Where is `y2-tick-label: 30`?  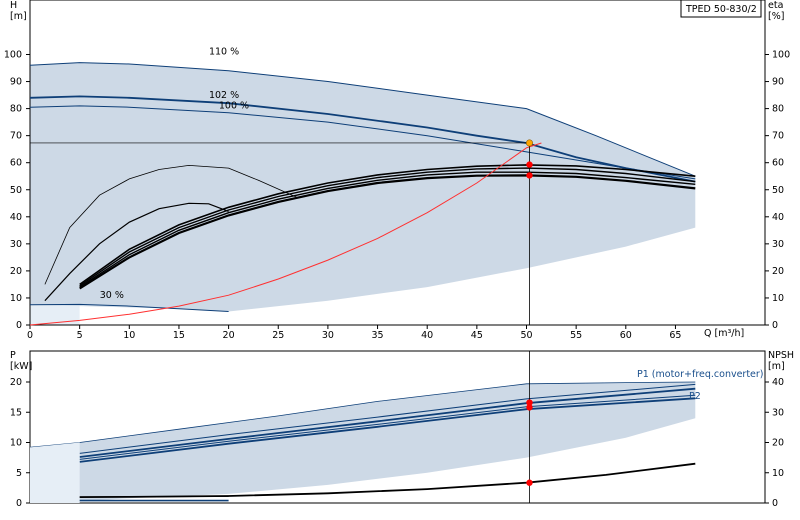
y2-tick-label: 30 is located at coordinates (778, 244).